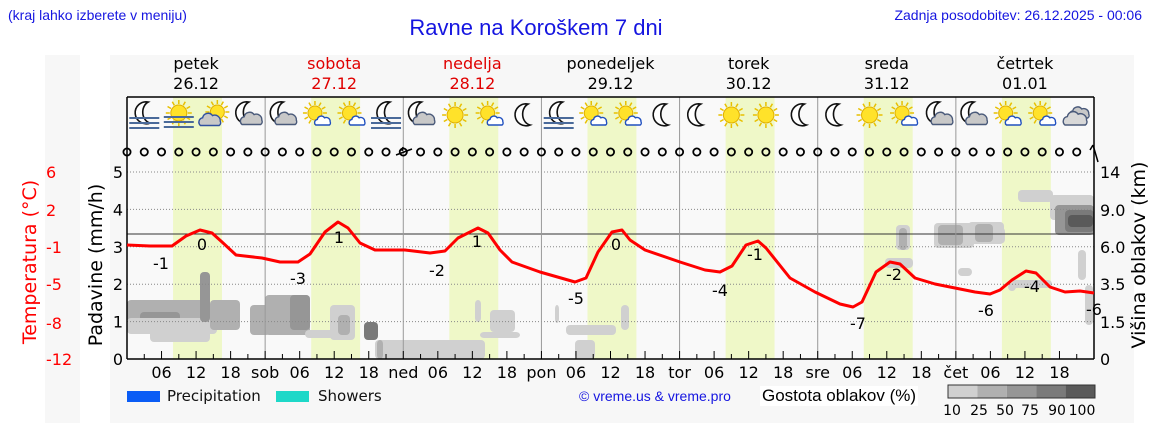 This screenshot has height=443, width=1152. What do you see at coordinates (118, 284) in the screenshot?
I see `precip-tick-label: 2` at bounding box center [118, 284].